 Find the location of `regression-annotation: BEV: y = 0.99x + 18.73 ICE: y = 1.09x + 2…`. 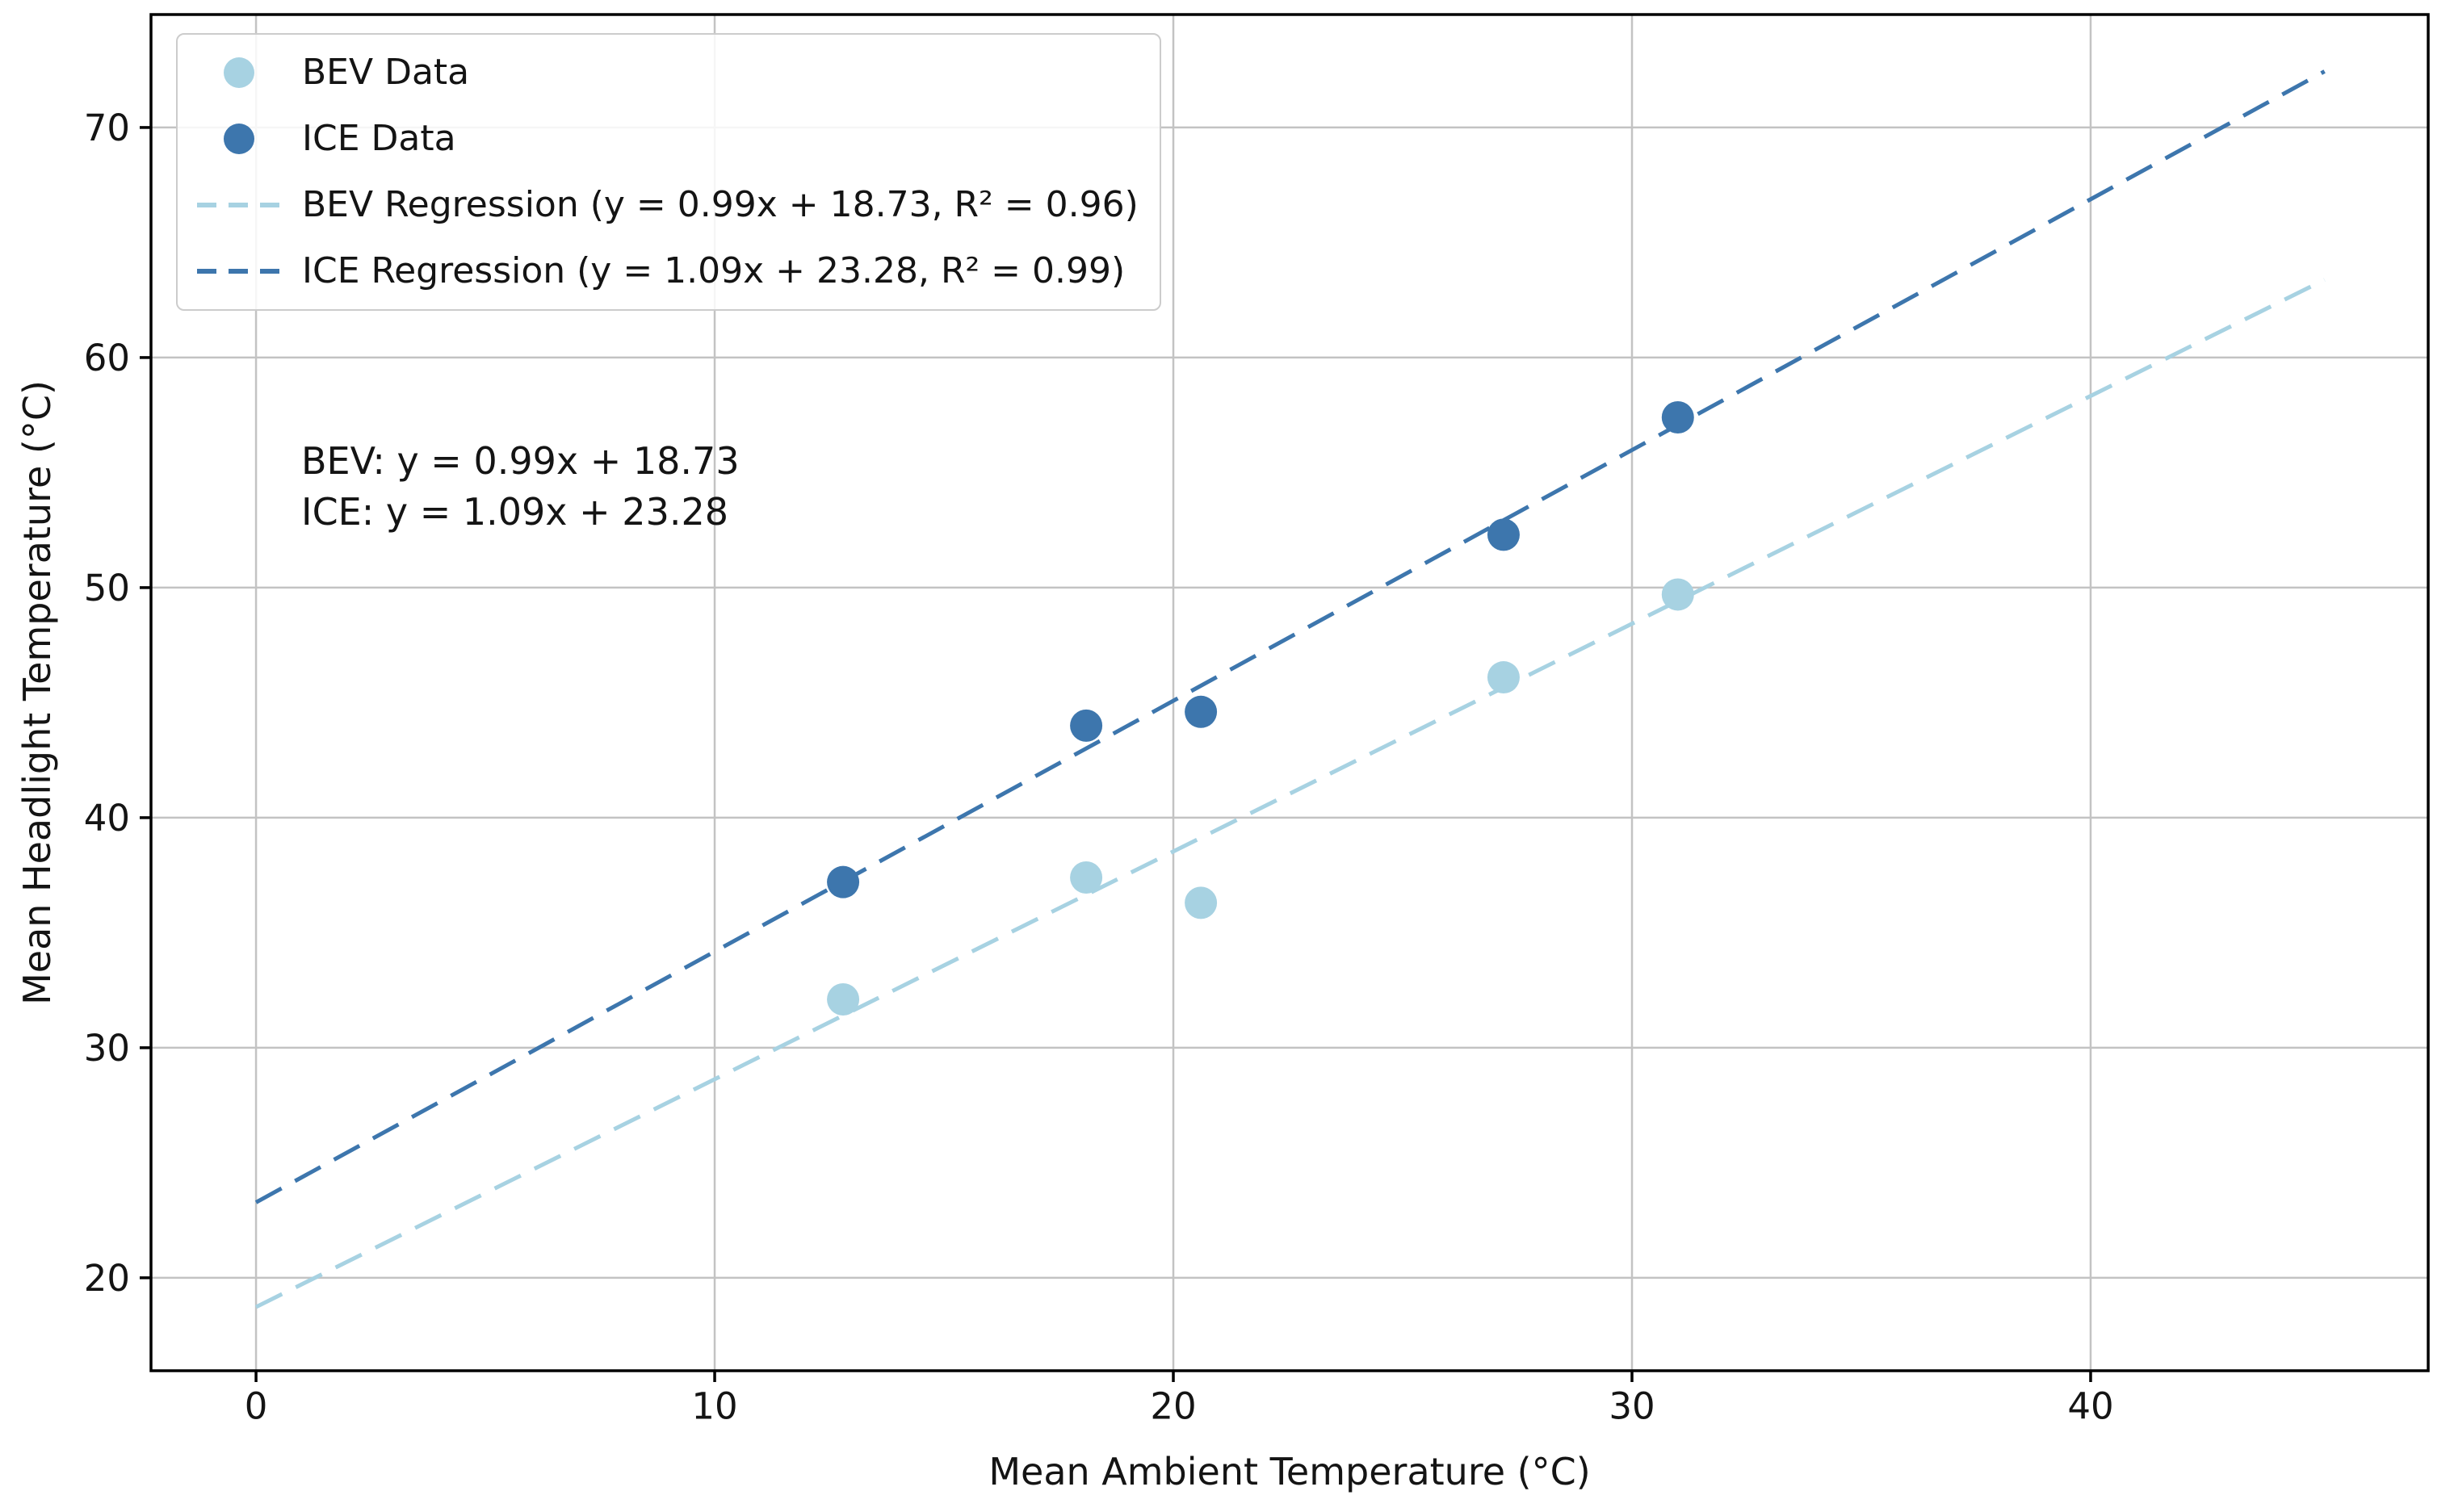

regression-annotation: BEV: y = 0.99x + 18.73 ICE: y = 1.09x + 2… is located at coordinates (520, 487).